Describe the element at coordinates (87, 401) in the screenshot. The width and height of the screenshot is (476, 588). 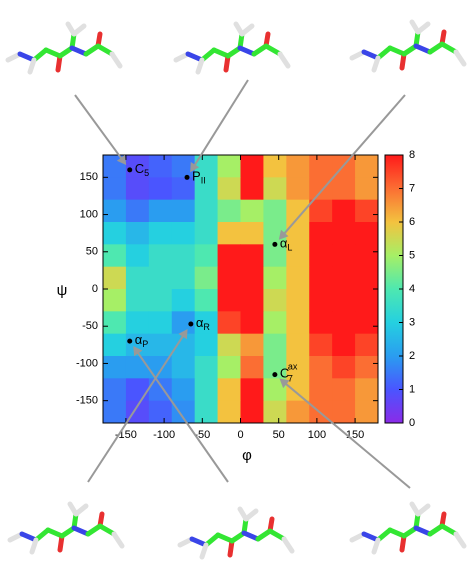
I see `y-tick-label: -150` at that location.